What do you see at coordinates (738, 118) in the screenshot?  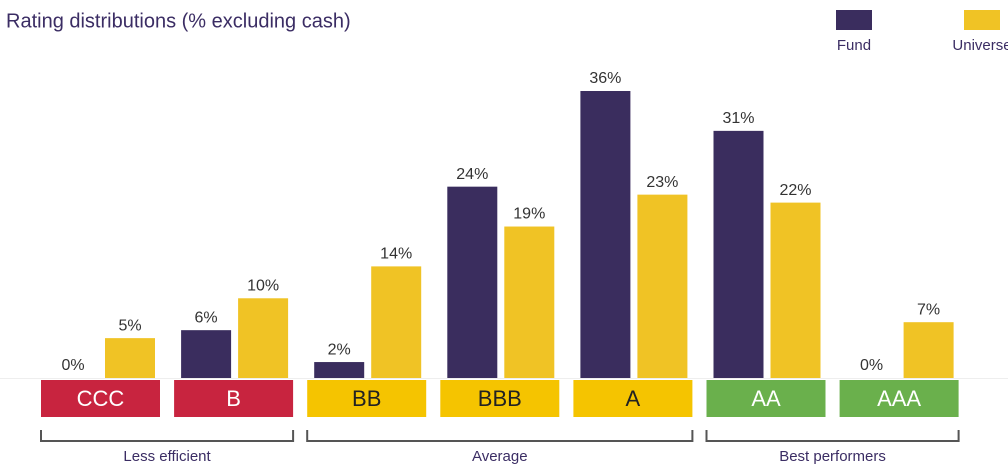 I see `data-label: 31%` at bounding box center [738, 118].